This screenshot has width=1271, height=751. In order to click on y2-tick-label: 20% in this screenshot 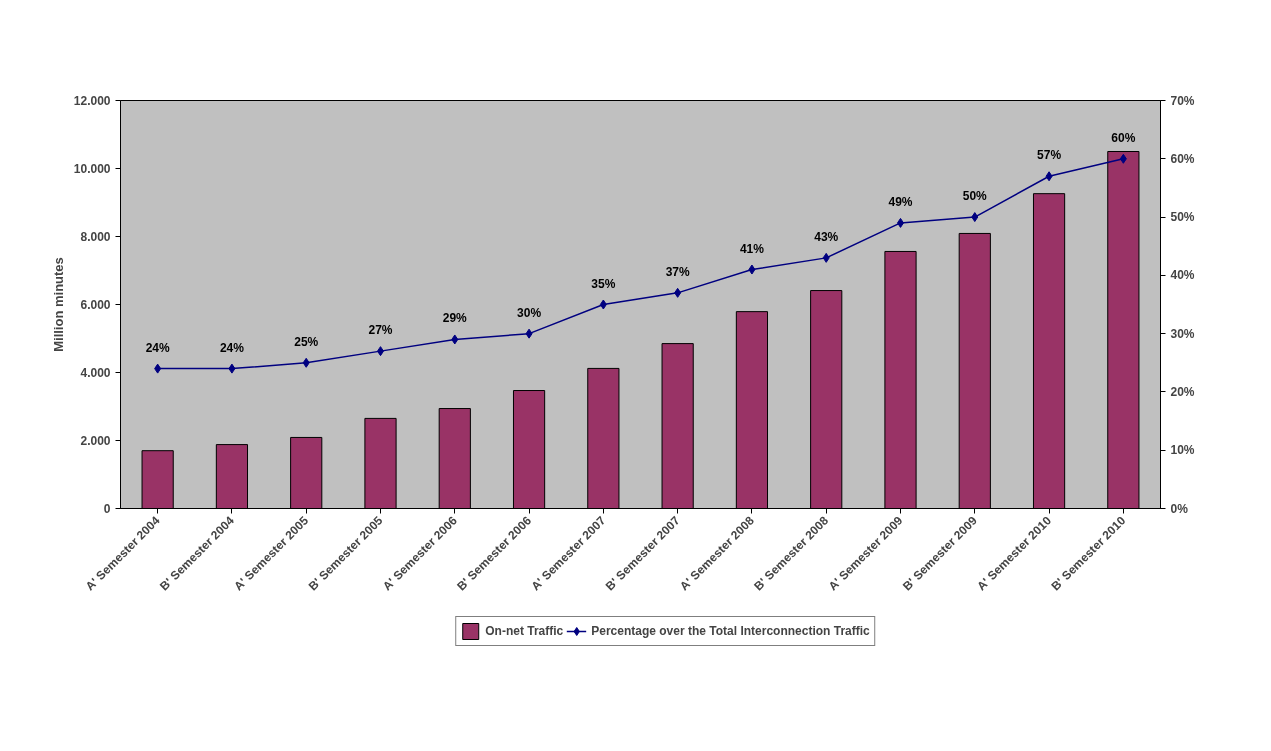, I will do `click(1182, 391)`.